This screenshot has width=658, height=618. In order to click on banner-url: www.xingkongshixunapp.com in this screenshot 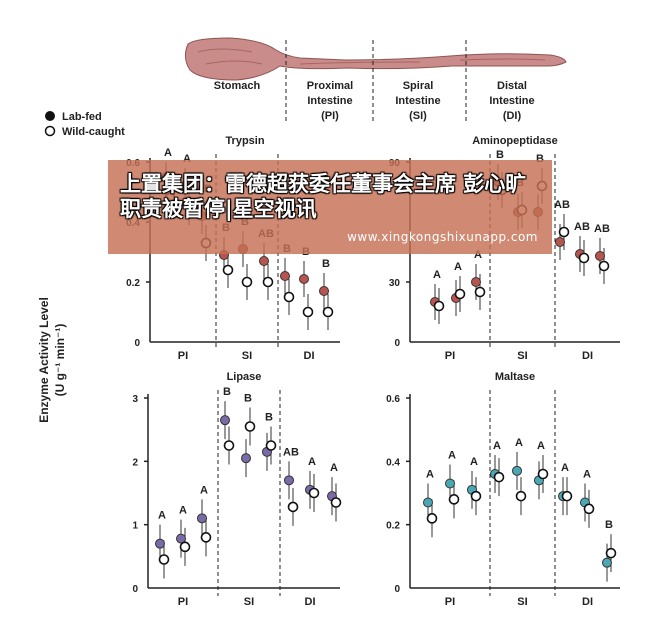, I will do `click(442, 237)`.